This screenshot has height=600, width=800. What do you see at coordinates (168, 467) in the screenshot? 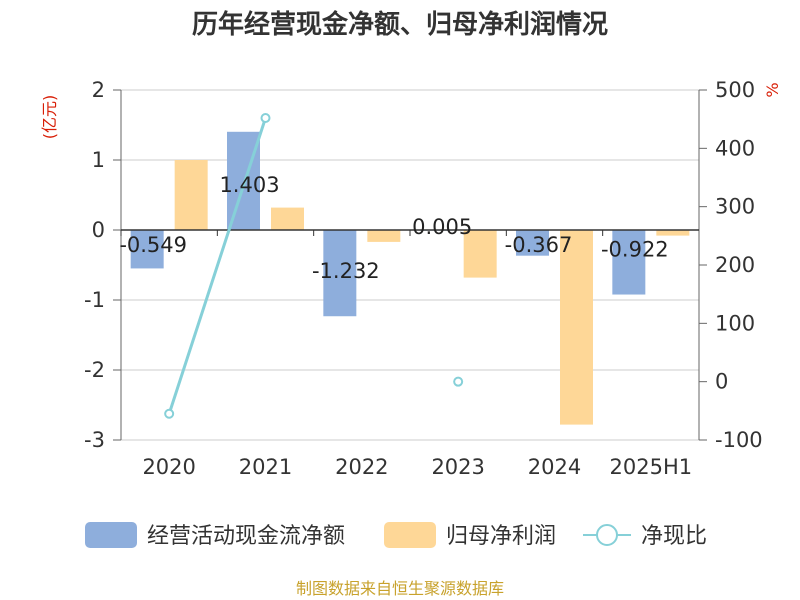
I see `x-tick-label: 2020` at bounding box center [168, 467].